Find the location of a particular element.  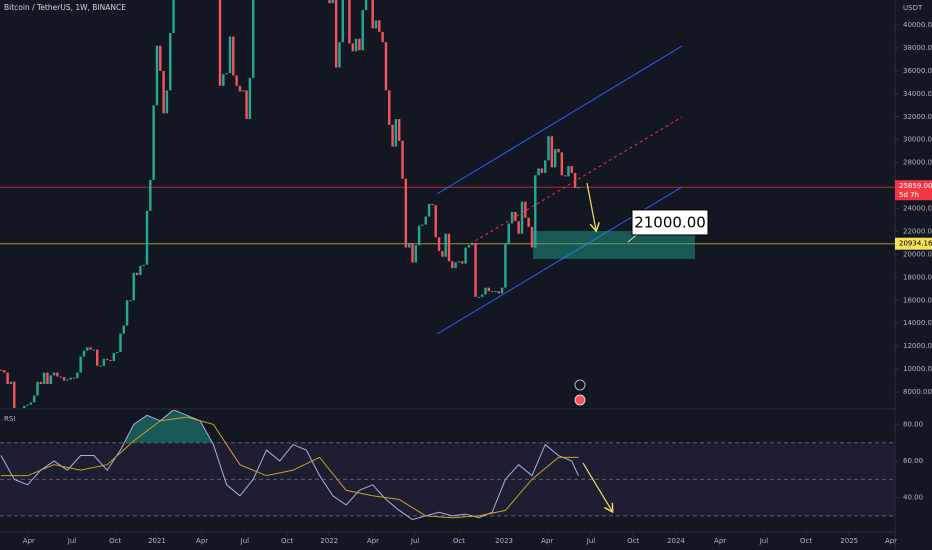

x-tick-label: 2025 is located at coordinates (849, 541).